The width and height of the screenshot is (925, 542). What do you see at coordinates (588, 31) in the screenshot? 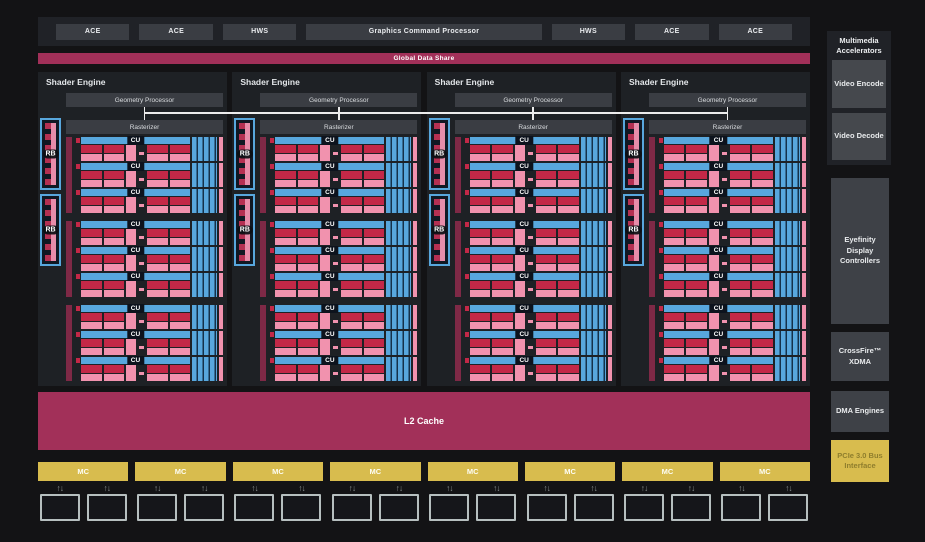
I see `hws-box: HWS` at bounding box center [588, 31].